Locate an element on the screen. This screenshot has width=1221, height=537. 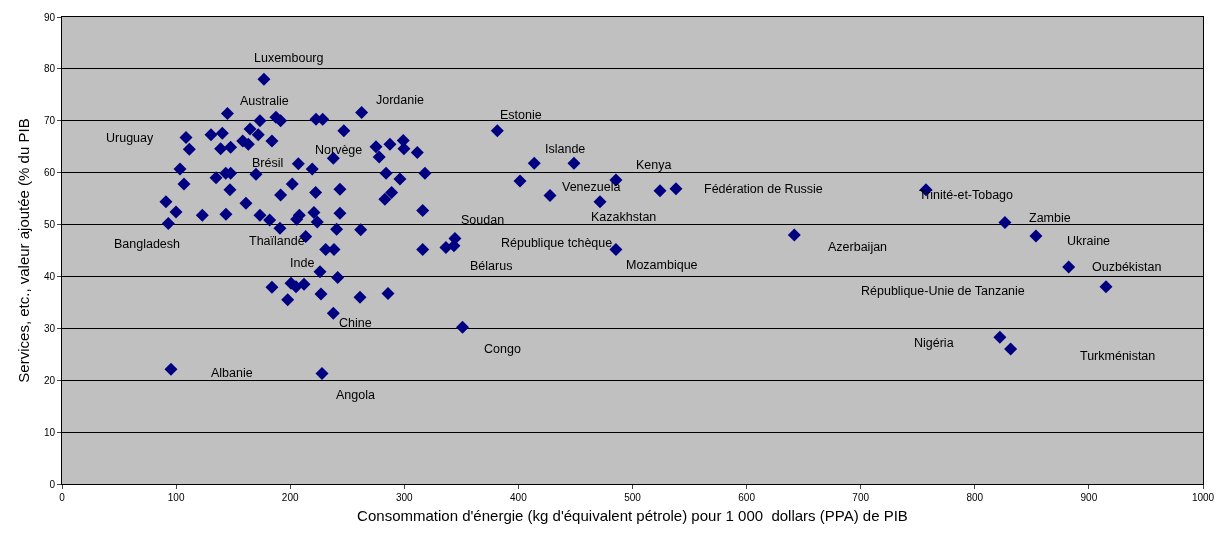
annotation: Soudan is located at coordinates (483, 220).